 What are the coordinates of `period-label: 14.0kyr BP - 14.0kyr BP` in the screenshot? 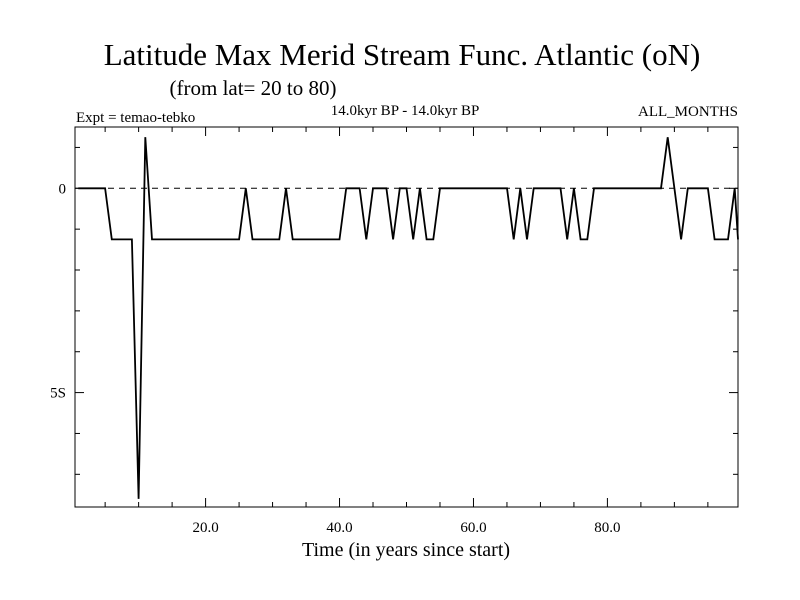 It's located at (405, 111).